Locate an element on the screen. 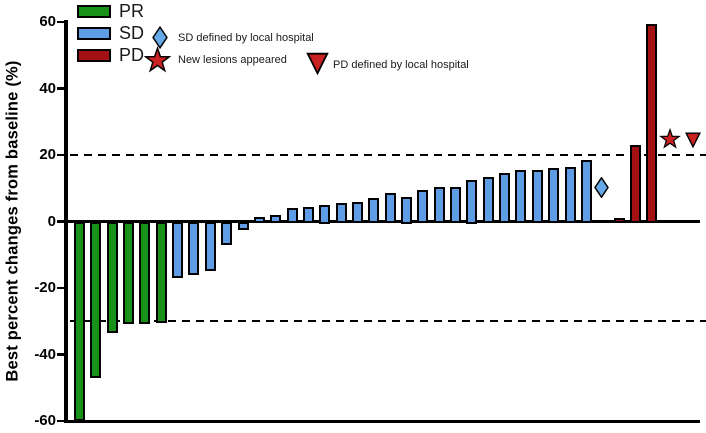 Image resolution: width=706 pixels, height=433 pixels. y-tick-label: -40 is located at coordinates (45, 354).